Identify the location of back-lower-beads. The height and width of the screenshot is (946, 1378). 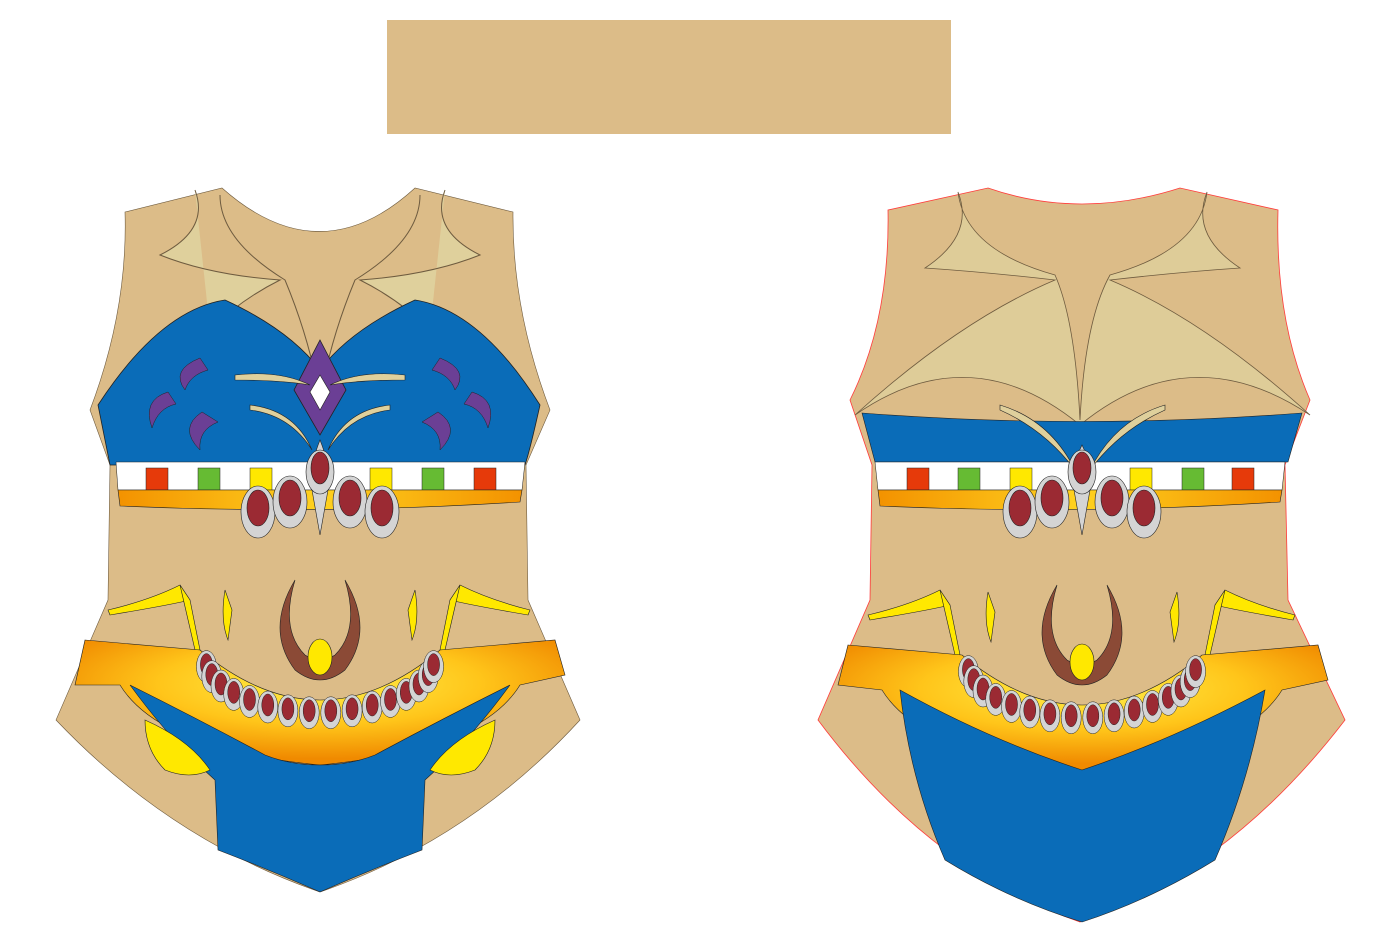
(1082, 695).